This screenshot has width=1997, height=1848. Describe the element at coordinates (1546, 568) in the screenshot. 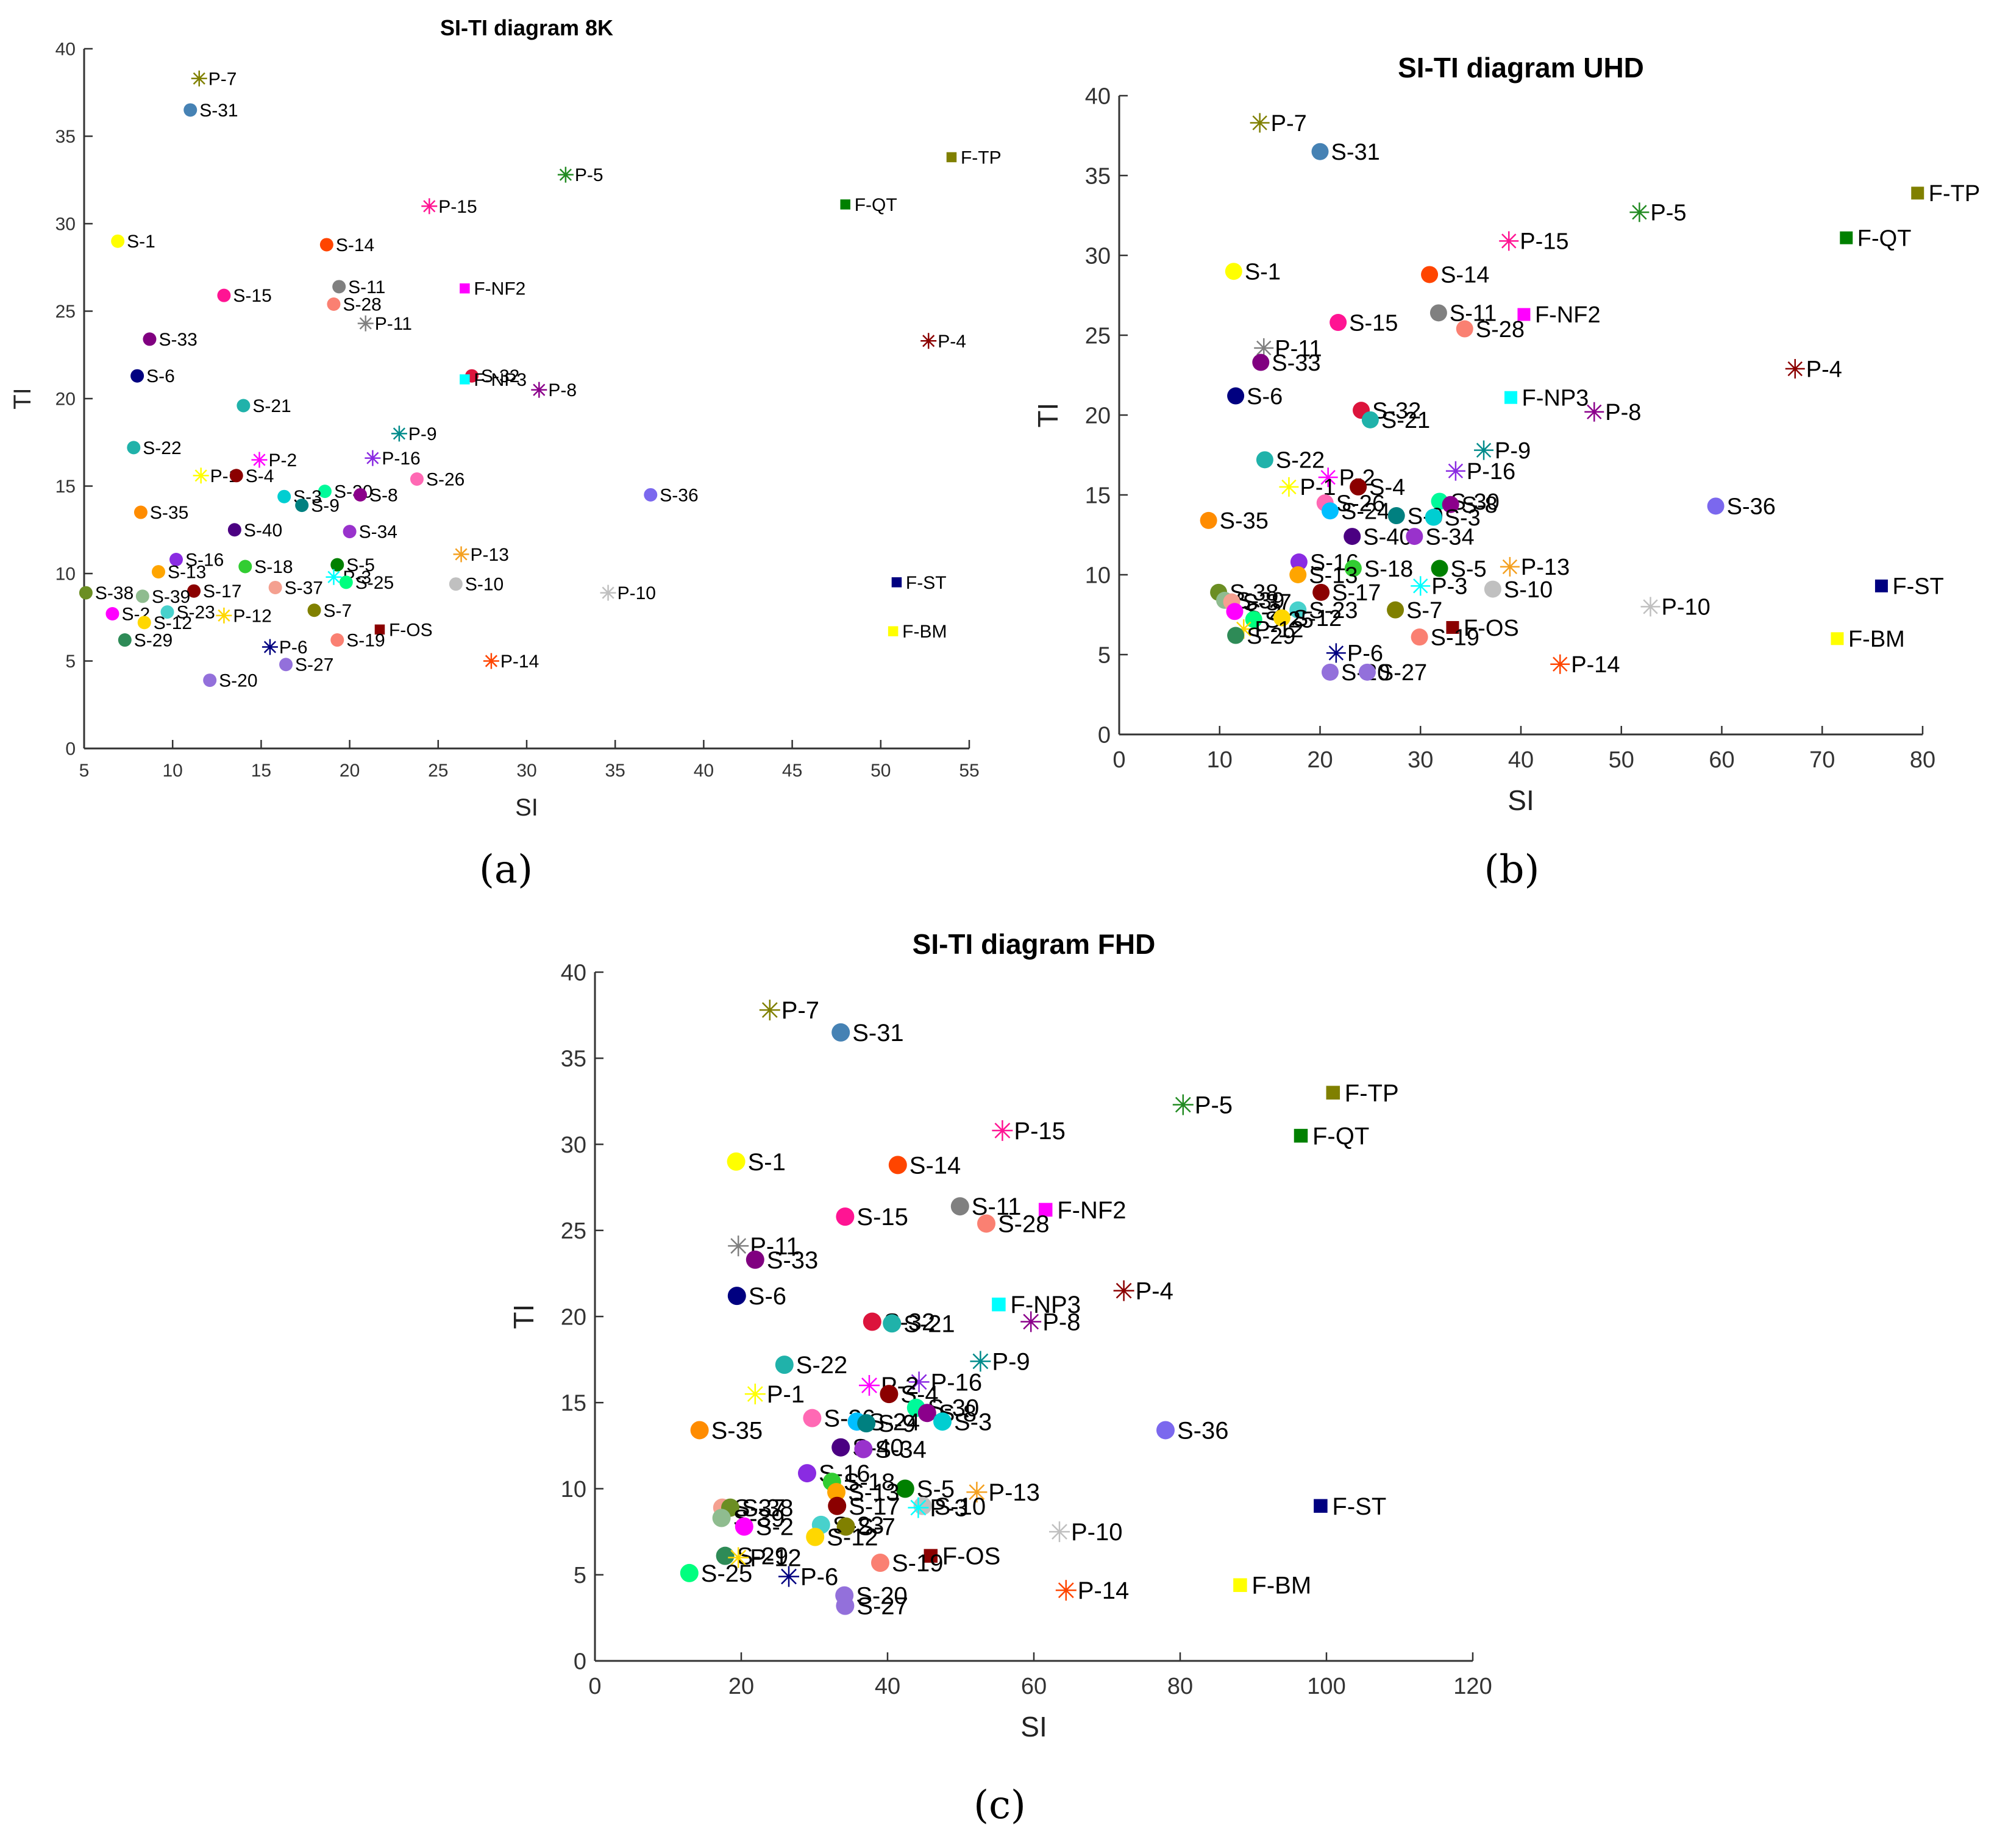

I see `point-label: P-13` at that location.